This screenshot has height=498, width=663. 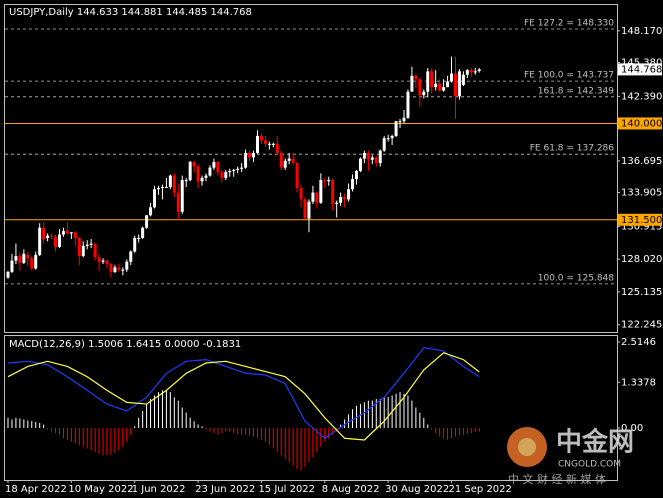 I want to click on y-tick-label: 142.390, so click(x=641, y=96).